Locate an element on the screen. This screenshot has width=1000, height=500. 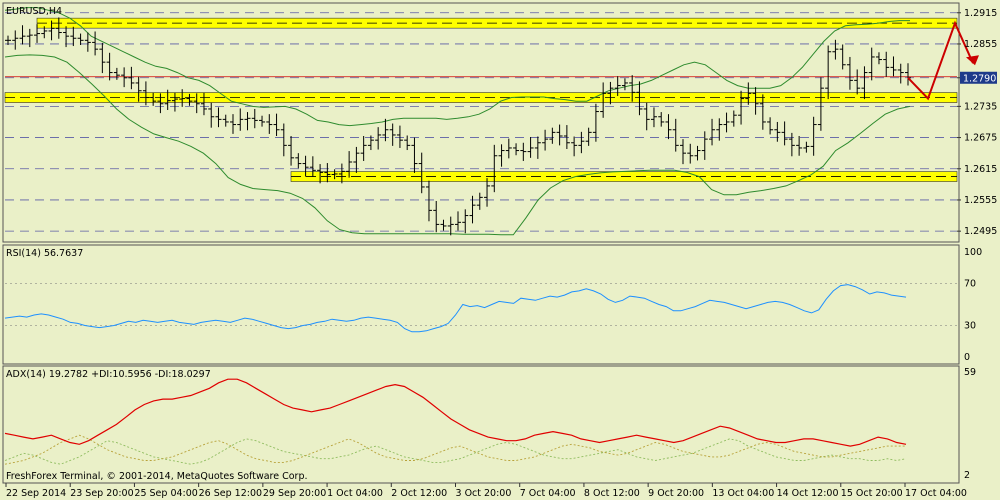
time-tick-label: 23 Sep 20:00 is located at coordinates (101, 493).